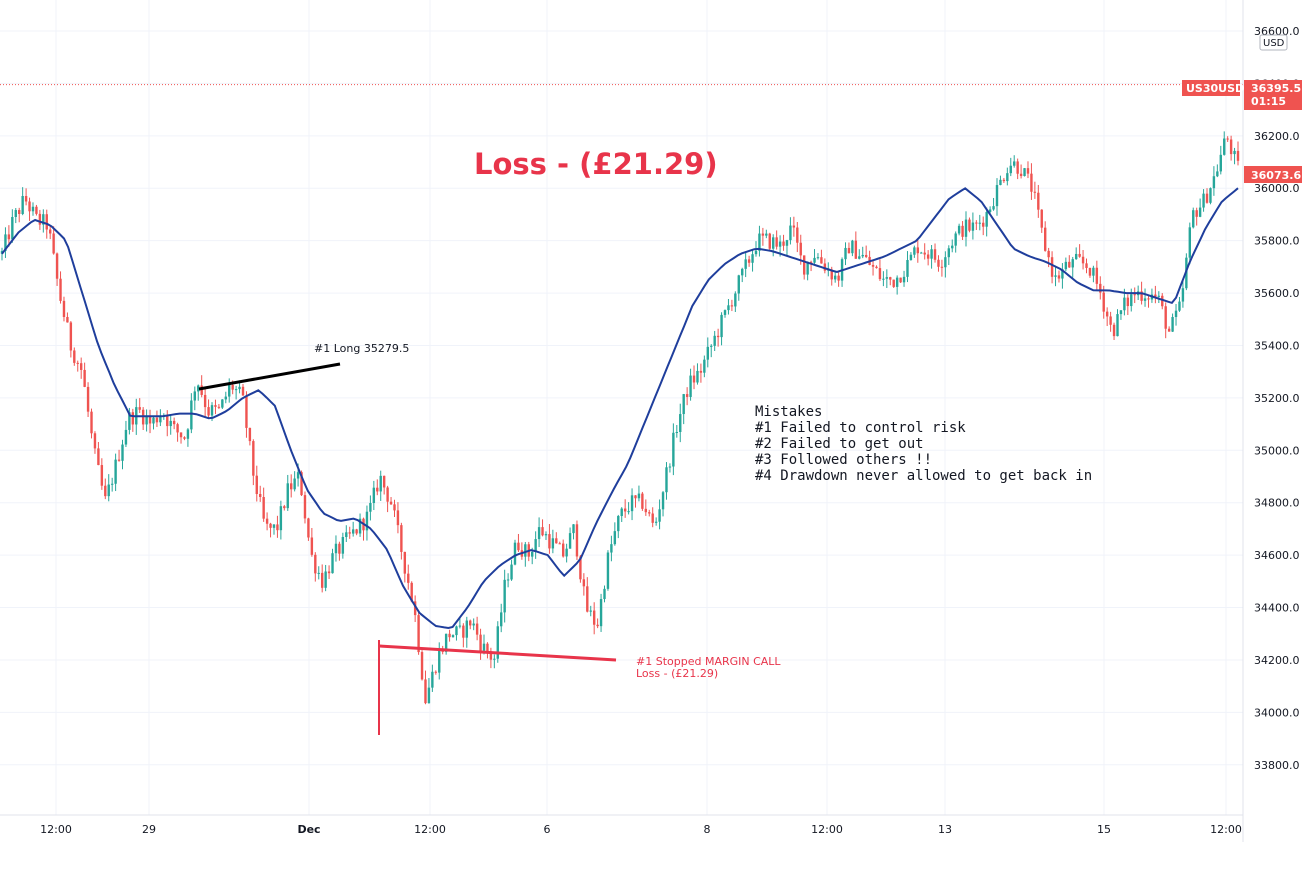  What do you see at coordinates (641, 829) in the screenshot?
I see `time-axis: 12:00 29 Dec 12:00 6 8 12:00 13 15 12:00` at bounding box center [641, 829].